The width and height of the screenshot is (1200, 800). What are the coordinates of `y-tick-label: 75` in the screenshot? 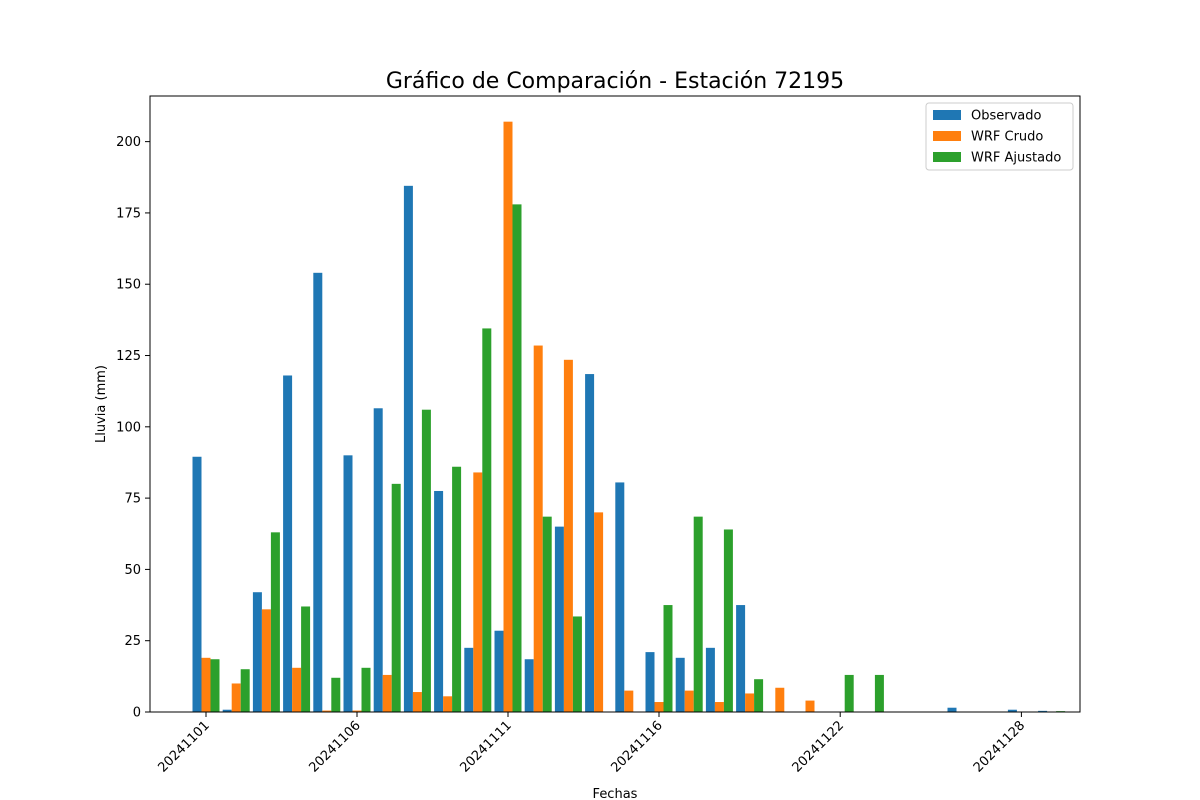 It's located at (132, 499).